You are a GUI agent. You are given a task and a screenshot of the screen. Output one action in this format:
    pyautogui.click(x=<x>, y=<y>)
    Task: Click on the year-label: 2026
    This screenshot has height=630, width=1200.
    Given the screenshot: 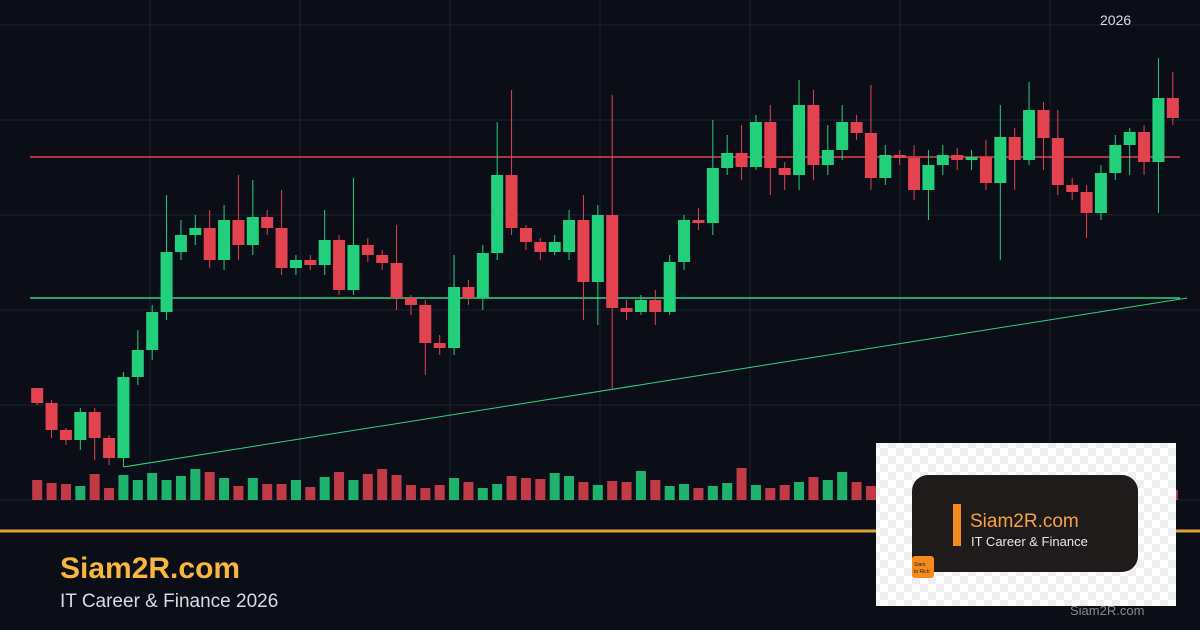 What is the action you would take?
    pyautogui.click(x=1115, y=20)
    